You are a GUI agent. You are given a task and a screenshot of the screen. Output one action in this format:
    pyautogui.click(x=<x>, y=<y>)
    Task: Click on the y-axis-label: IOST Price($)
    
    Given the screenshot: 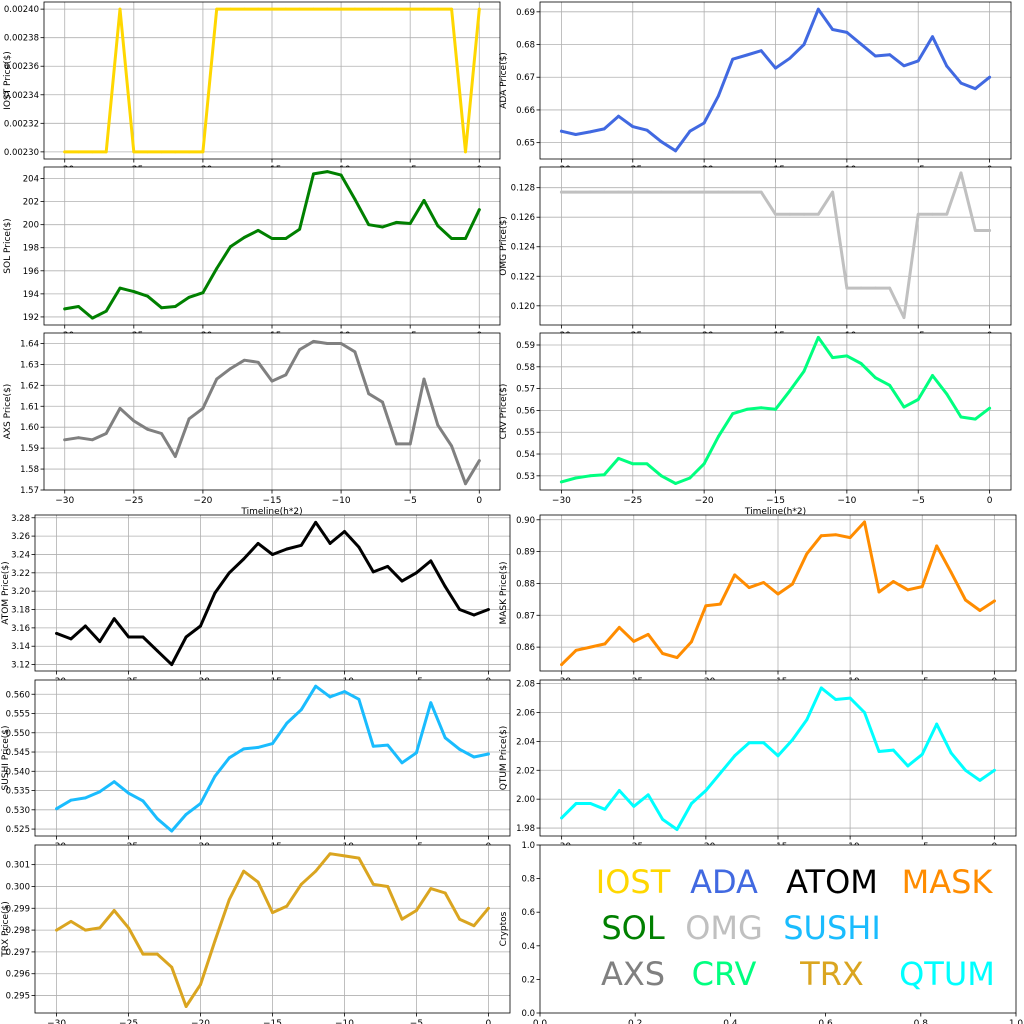 What is the action you would take?
    pyautogui.click(x=8, y=80)
    